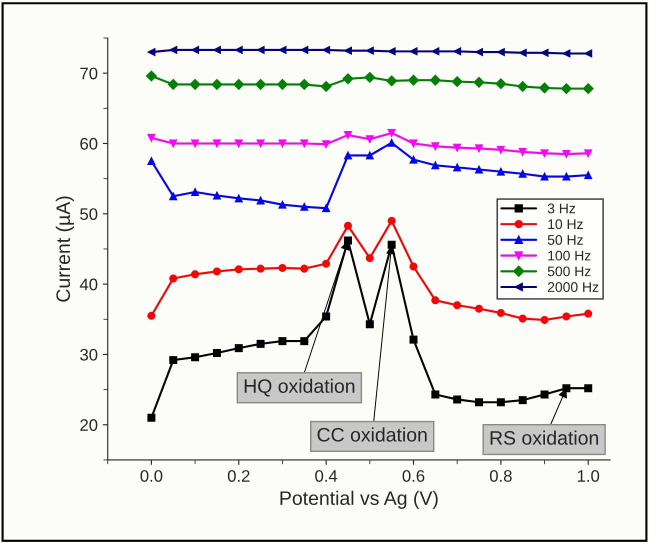 The image size is (649, 543). What do you see at coordinates (326, 476) in the screenshot?
I see `x-tick-label: 0.4` at bounding box center [326, 476].